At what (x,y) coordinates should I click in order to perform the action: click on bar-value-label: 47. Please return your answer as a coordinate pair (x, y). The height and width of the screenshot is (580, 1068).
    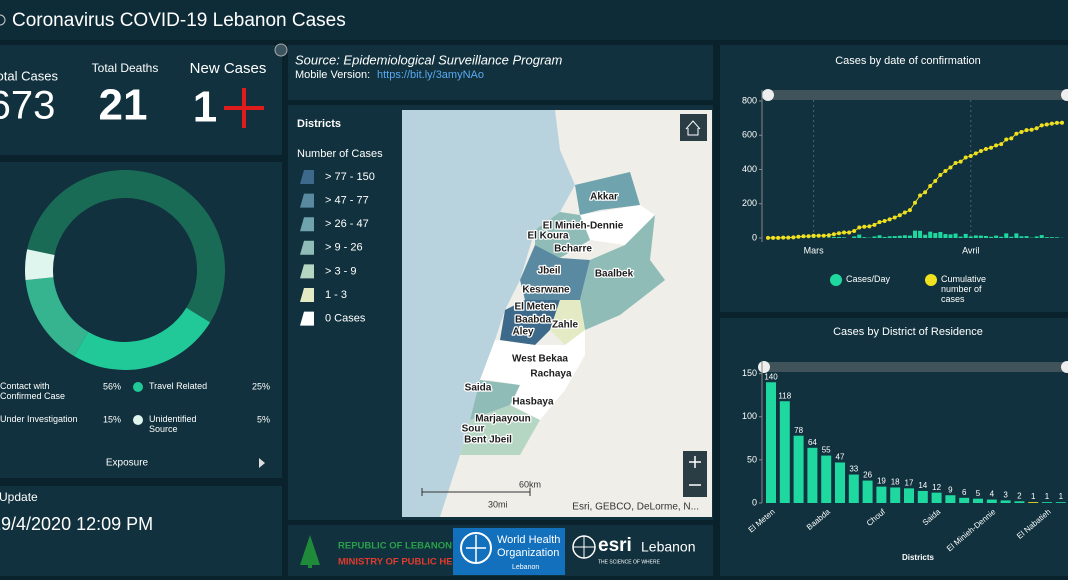
    Looking at the image, I should click on (840, 457).